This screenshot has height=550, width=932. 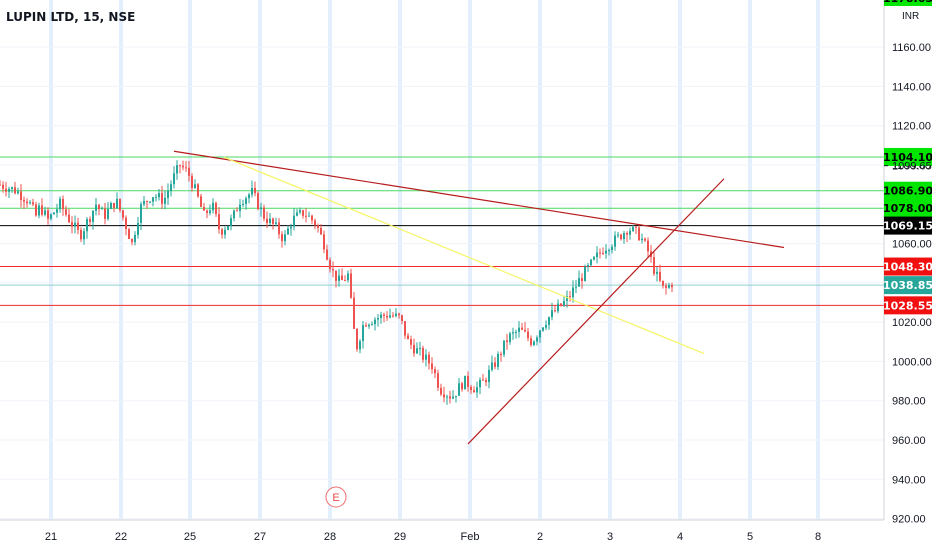 What do you see at coordinates (336, 497) in the screenshot?
I see `event-marker: E` at bounding box center [336, 497].